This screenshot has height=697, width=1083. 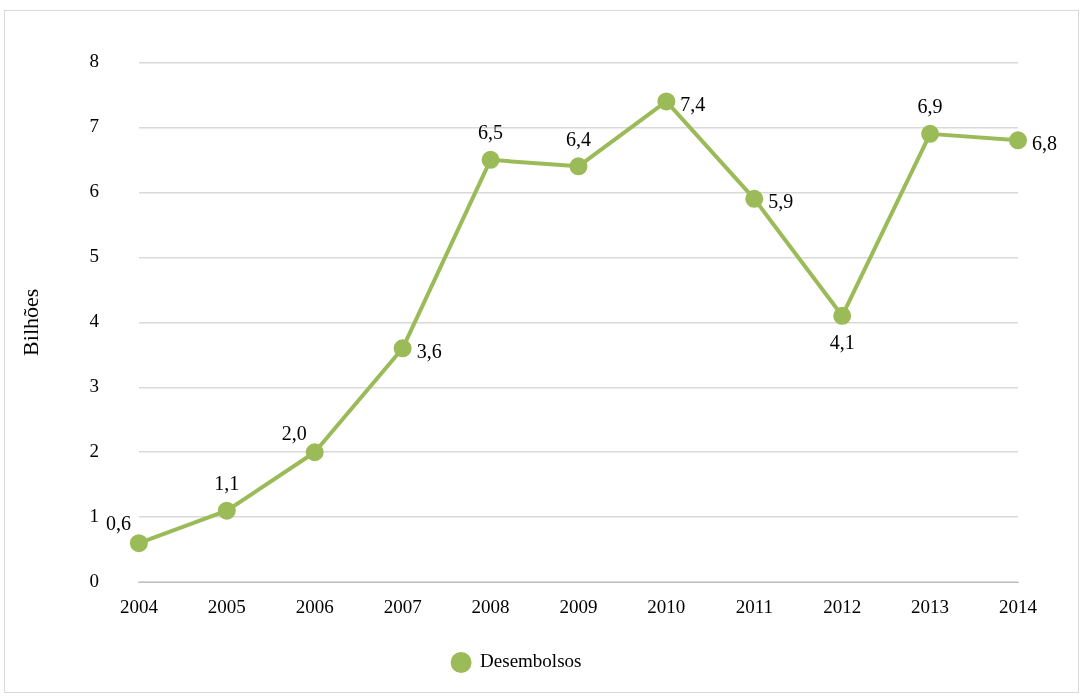 I want to click on y-tick-label: 3, so click(x=94, y=386).